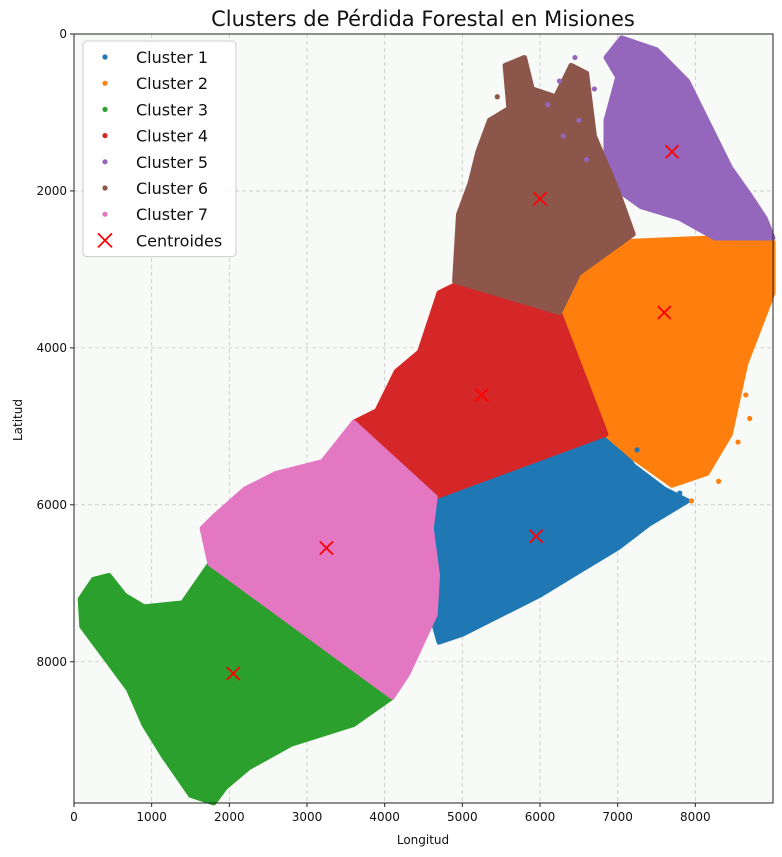 This screenshot has width=782, height=857. I want to click on cluster-3-points, so click(236, 683).